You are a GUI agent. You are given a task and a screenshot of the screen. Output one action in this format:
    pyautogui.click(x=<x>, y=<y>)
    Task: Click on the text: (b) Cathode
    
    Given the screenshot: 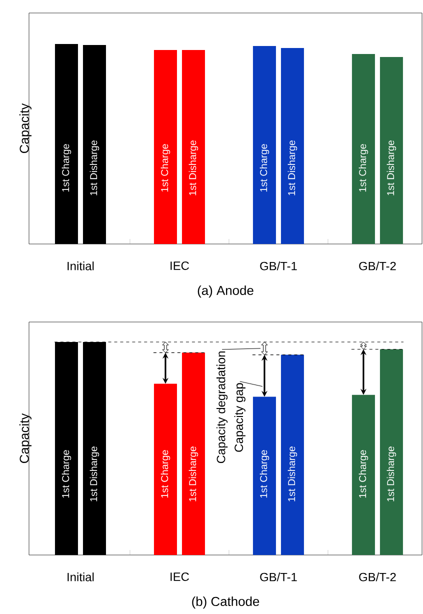 What is the action you would take?
    pyautogui.click(x=226, y=602)
    